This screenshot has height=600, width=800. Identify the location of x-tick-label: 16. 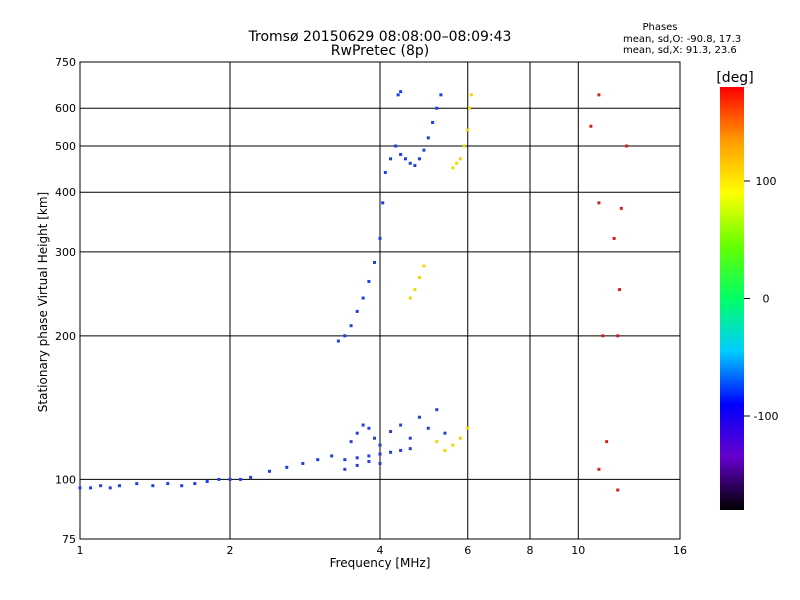
(680, 550).